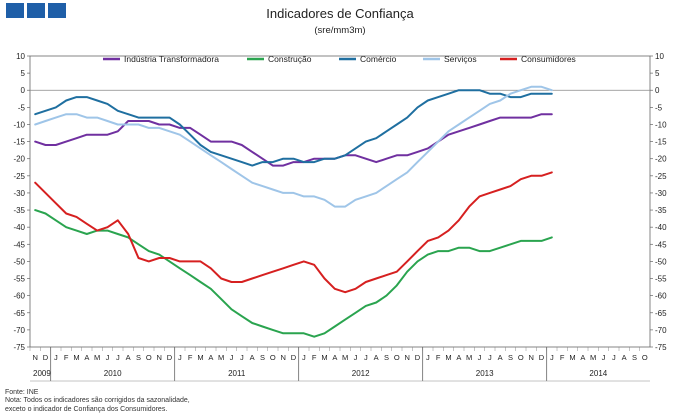  What do you see at coordinates (657, 90) in the screenshot?
I see `y-tick-label-right: 0` at bounding box center [657, 90].